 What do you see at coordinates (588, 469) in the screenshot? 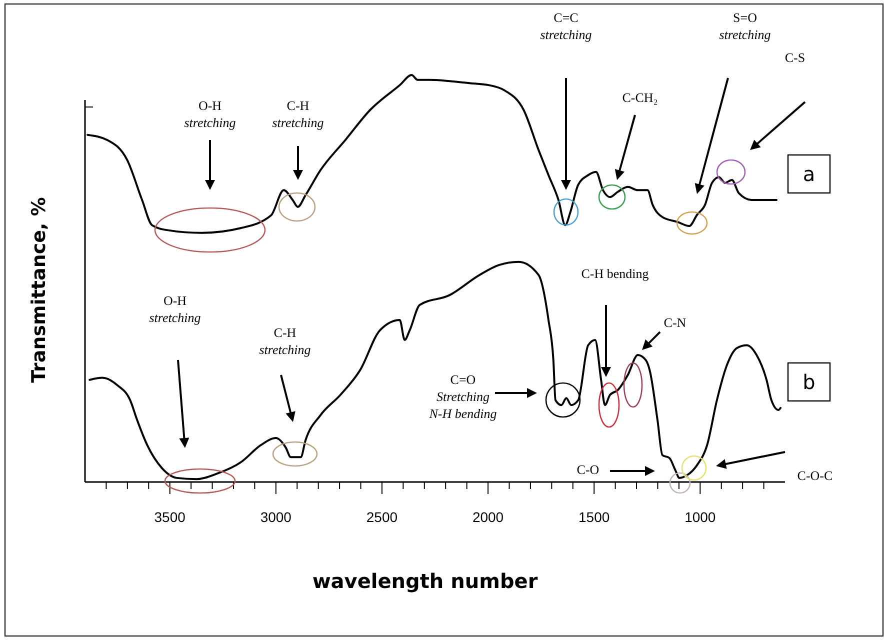
I see `annotation: C-O` at bounding box center [588, 469].